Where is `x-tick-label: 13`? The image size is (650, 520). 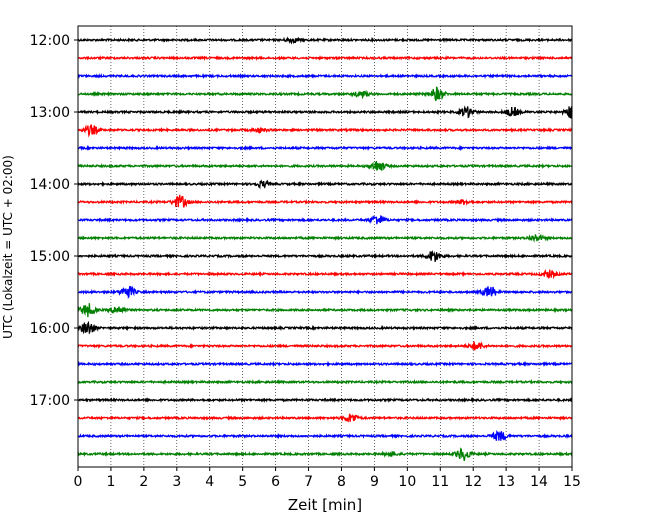
x-tick-label: 13 is located at coordinates (506, 482).